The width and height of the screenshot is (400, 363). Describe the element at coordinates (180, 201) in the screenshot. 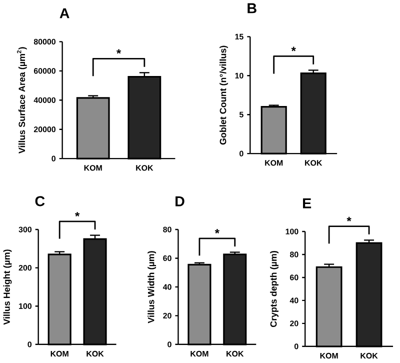

I see `chart-title: D` at that location.